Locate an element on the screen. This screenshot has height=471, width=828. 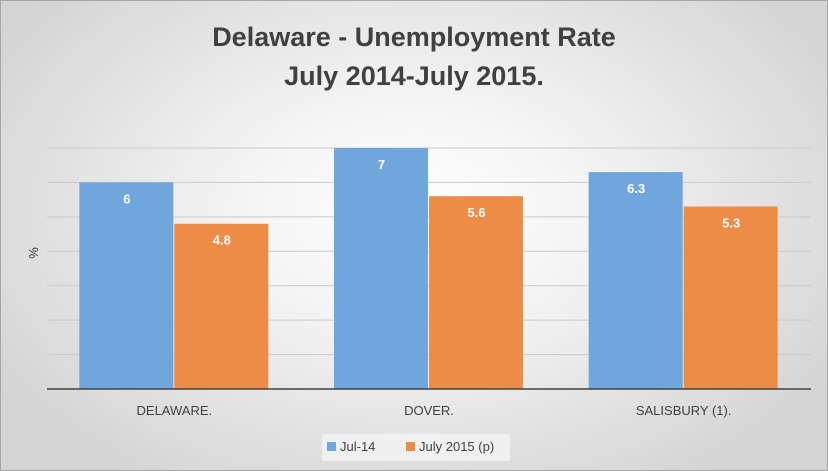
category-labels: DELAWARE. DOVER. SALISBURY (1). is located at coordinates (434, 410).